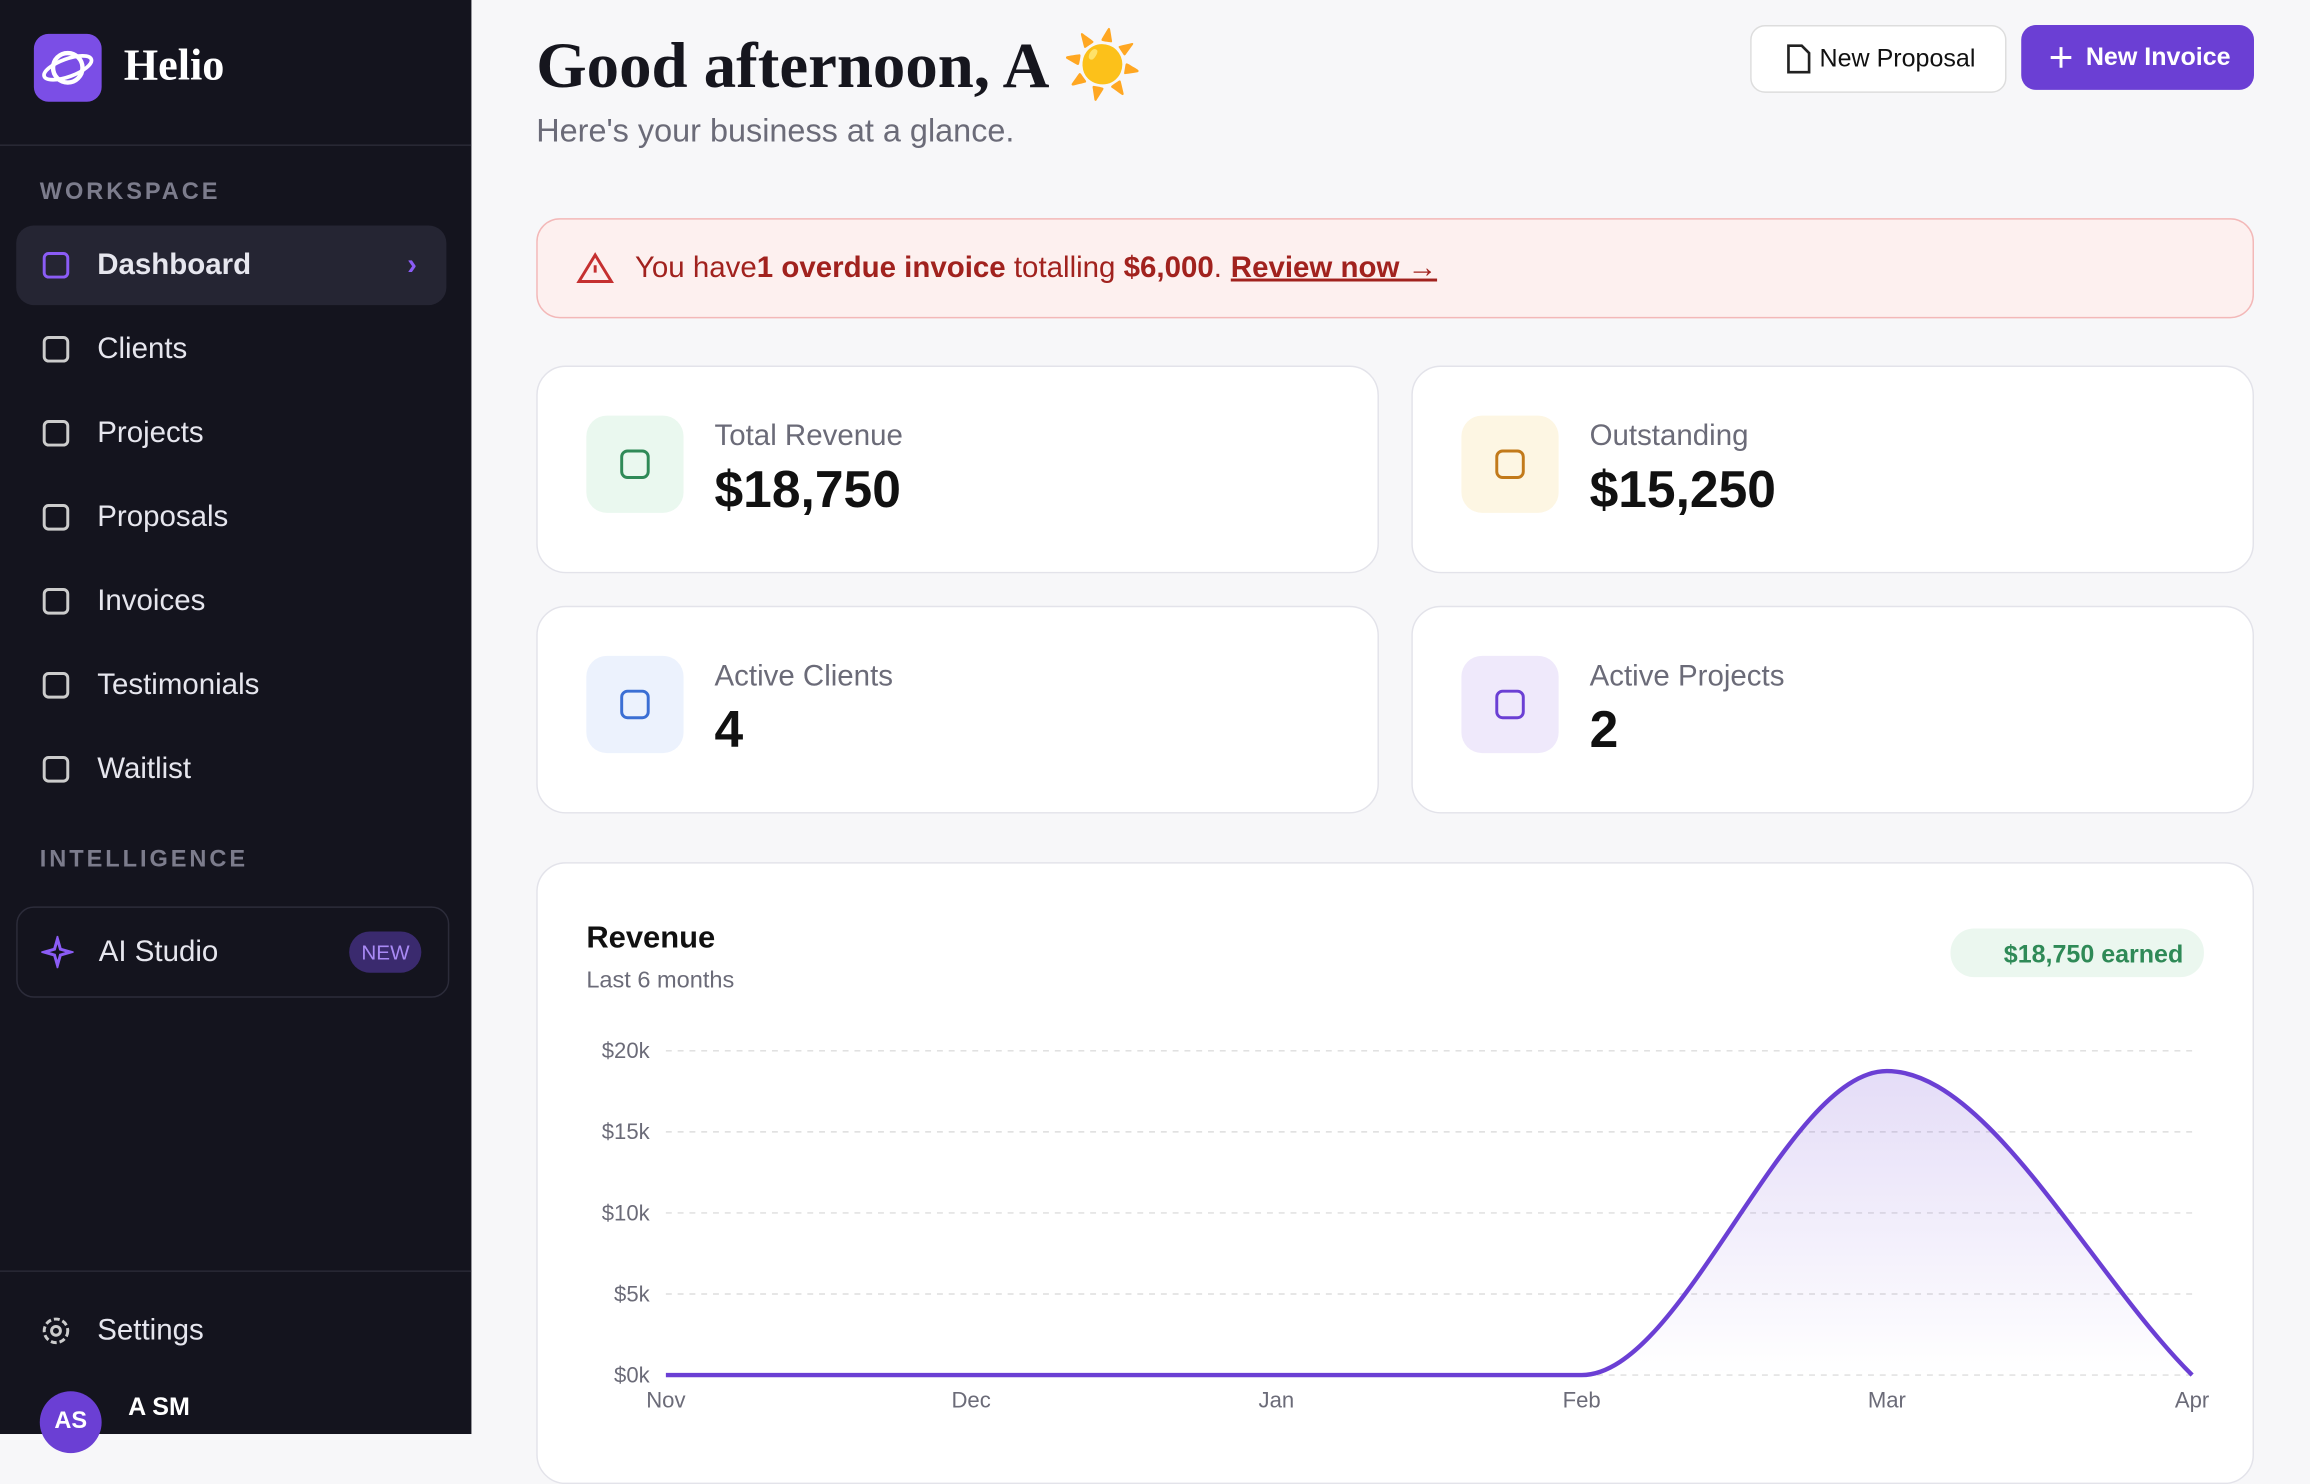  I want to click on nav-label: Dashboard, so click(174, 264).